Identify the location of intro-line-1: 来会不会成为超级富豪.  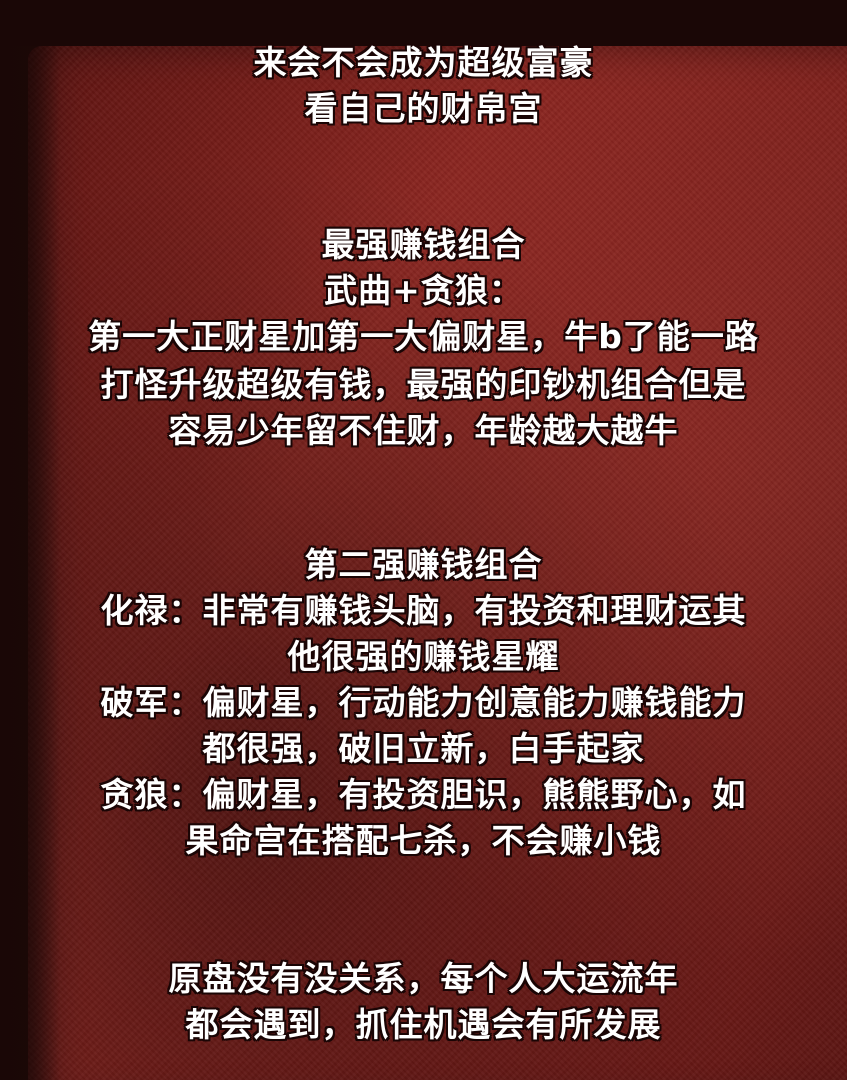
(423, 62).